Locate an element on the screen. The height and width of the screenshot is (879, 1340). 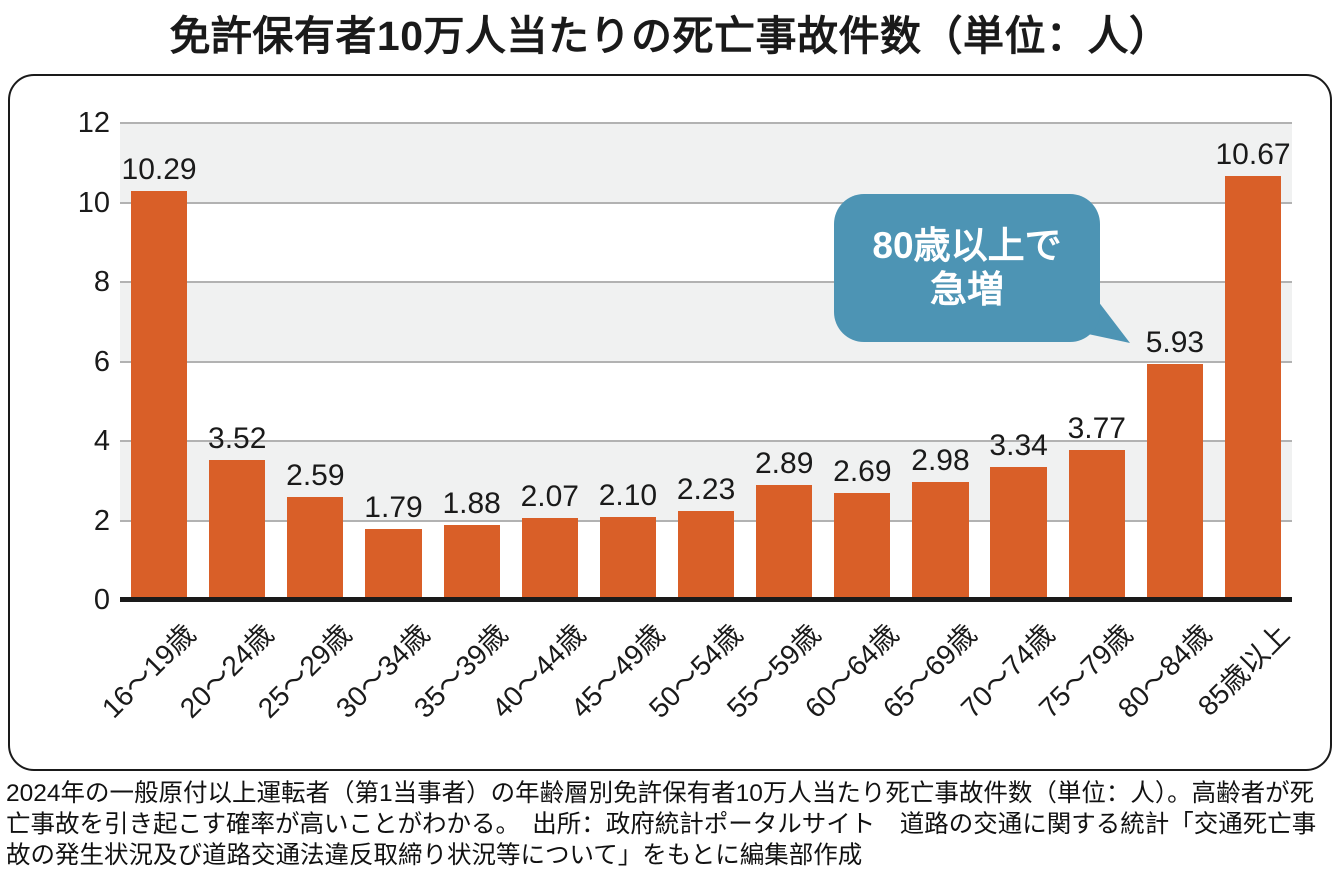
callout-bubble: 80歳以上で 急増 is located at coordinates (967, 268).